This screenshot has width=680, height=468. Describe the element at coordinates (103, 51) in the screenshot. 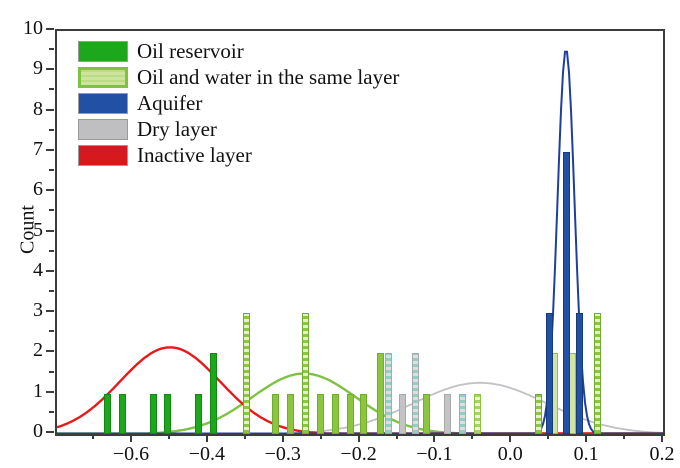

I see `legend-swatch-oil-reservoir` at that location.